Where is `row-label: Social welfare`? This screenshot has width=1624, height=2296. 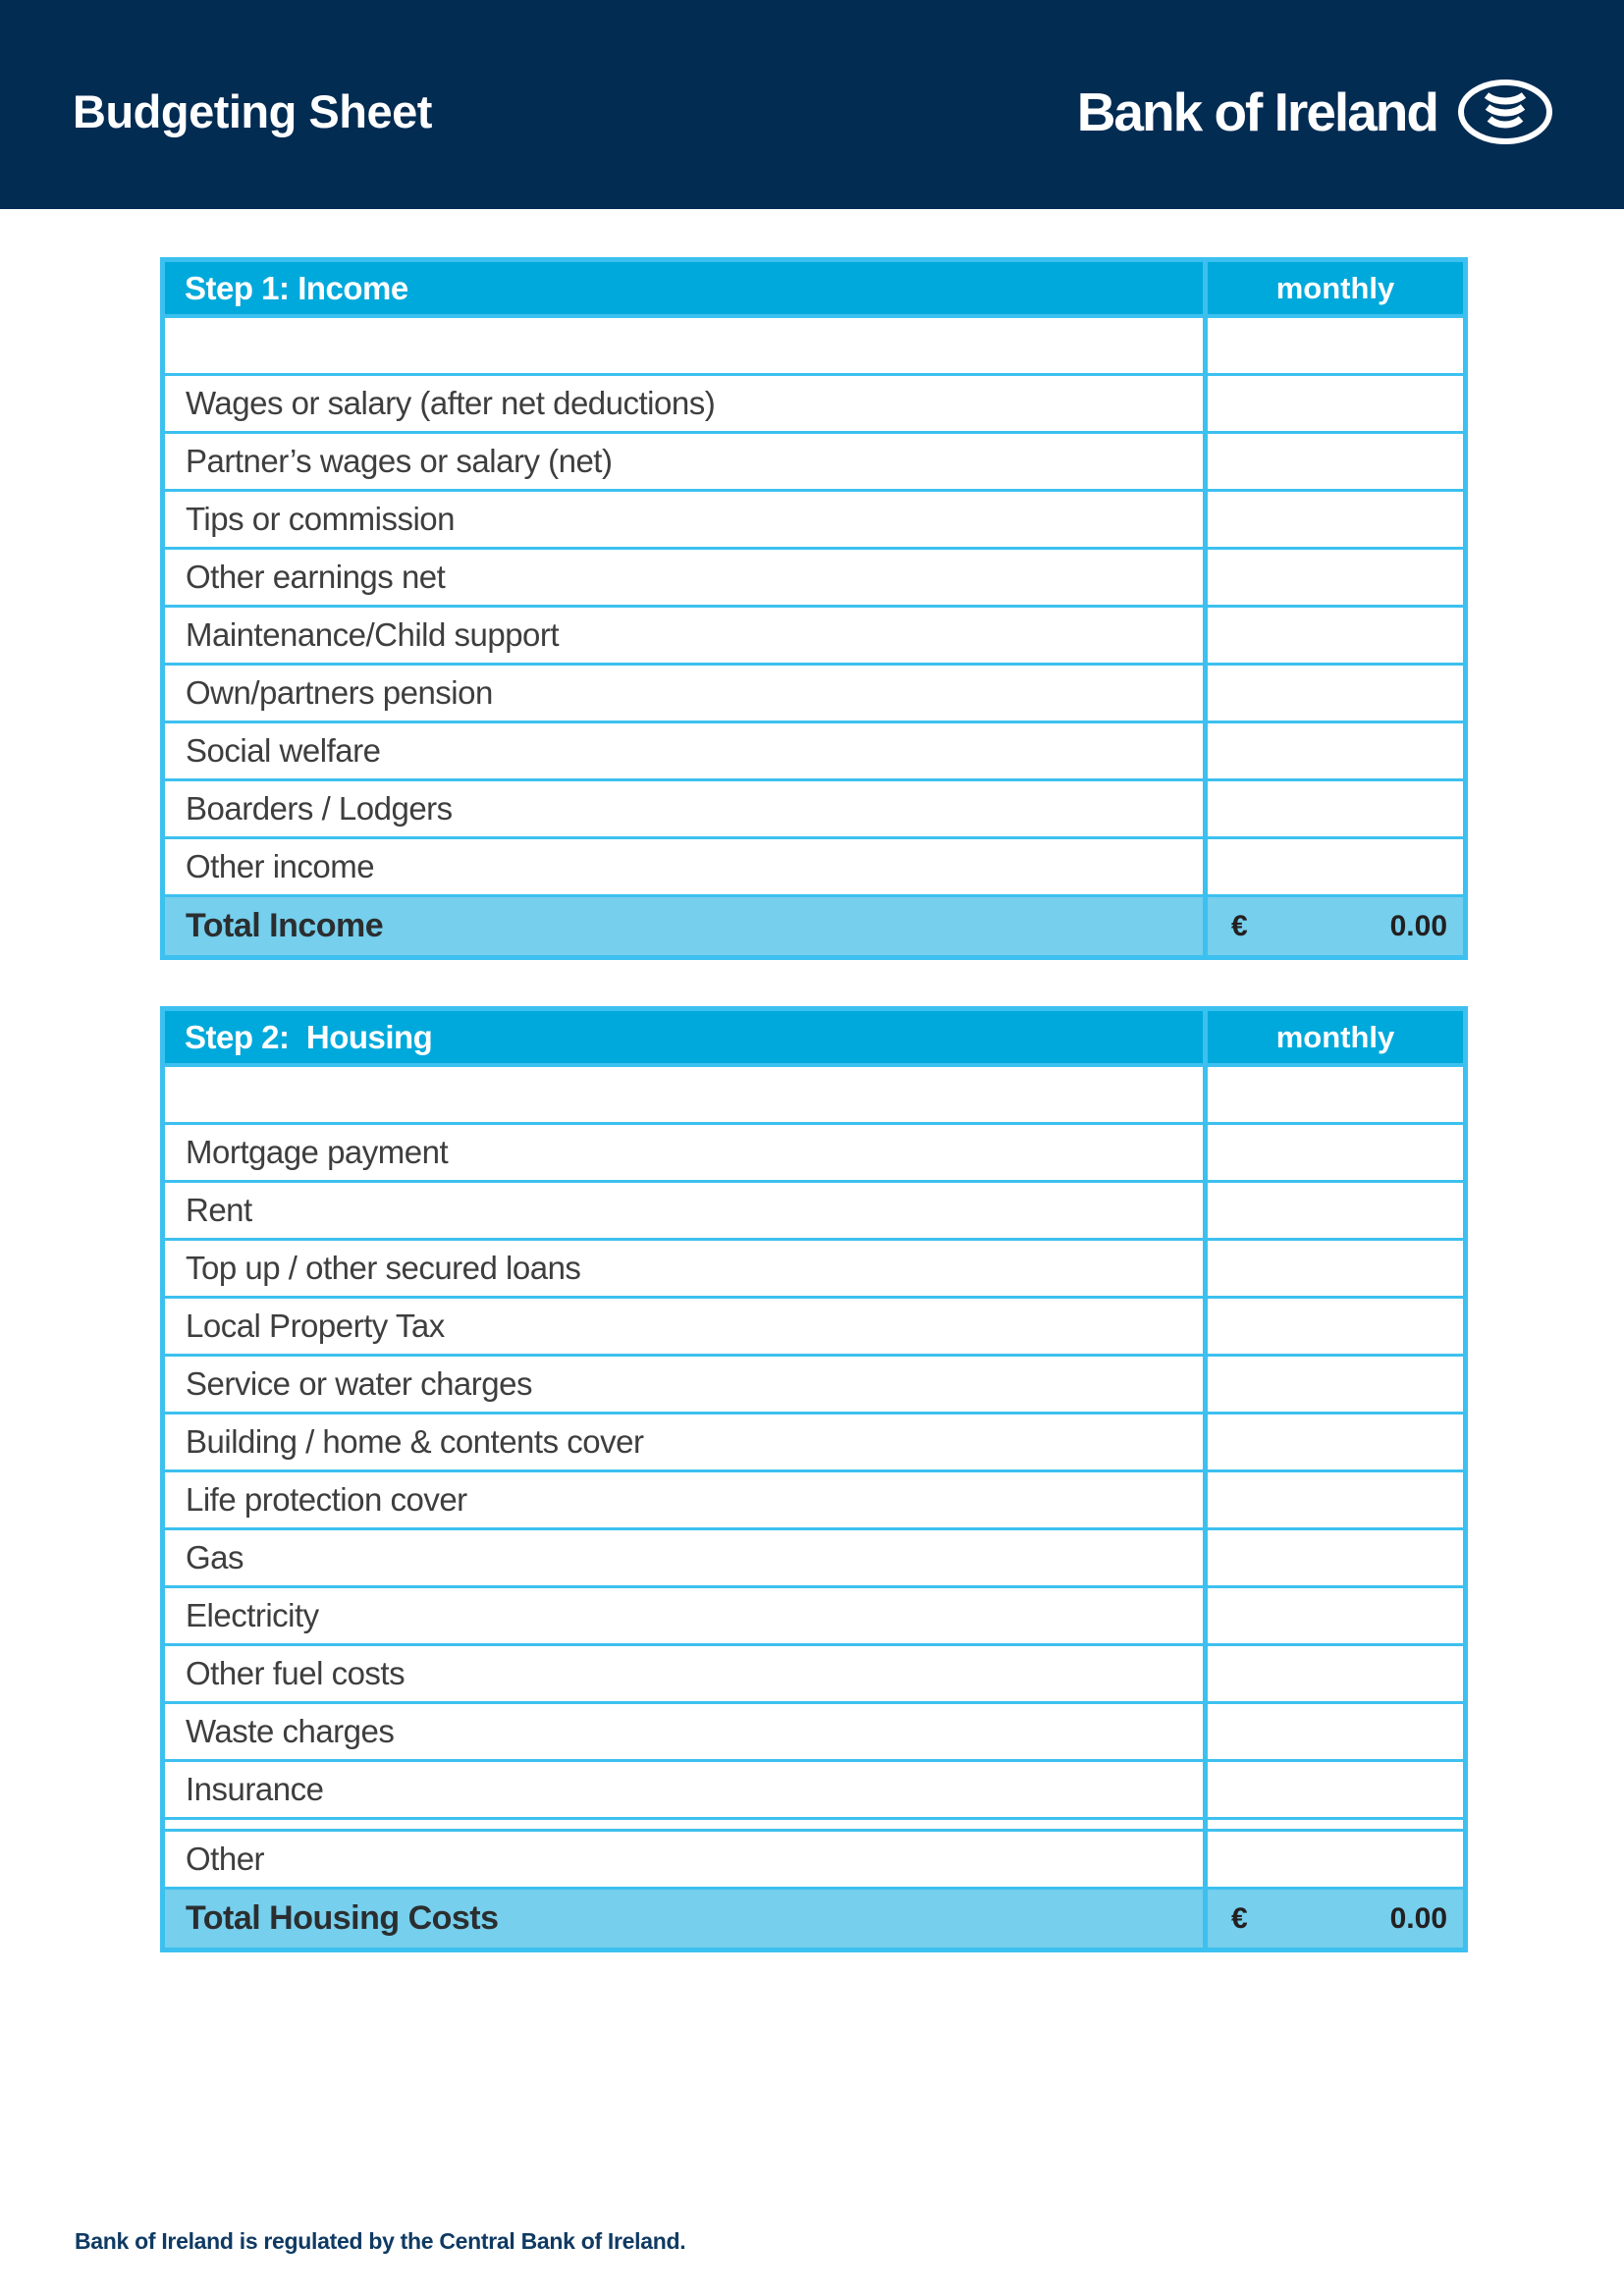
row-label: Social welfare is located at coordinates (283, 750).